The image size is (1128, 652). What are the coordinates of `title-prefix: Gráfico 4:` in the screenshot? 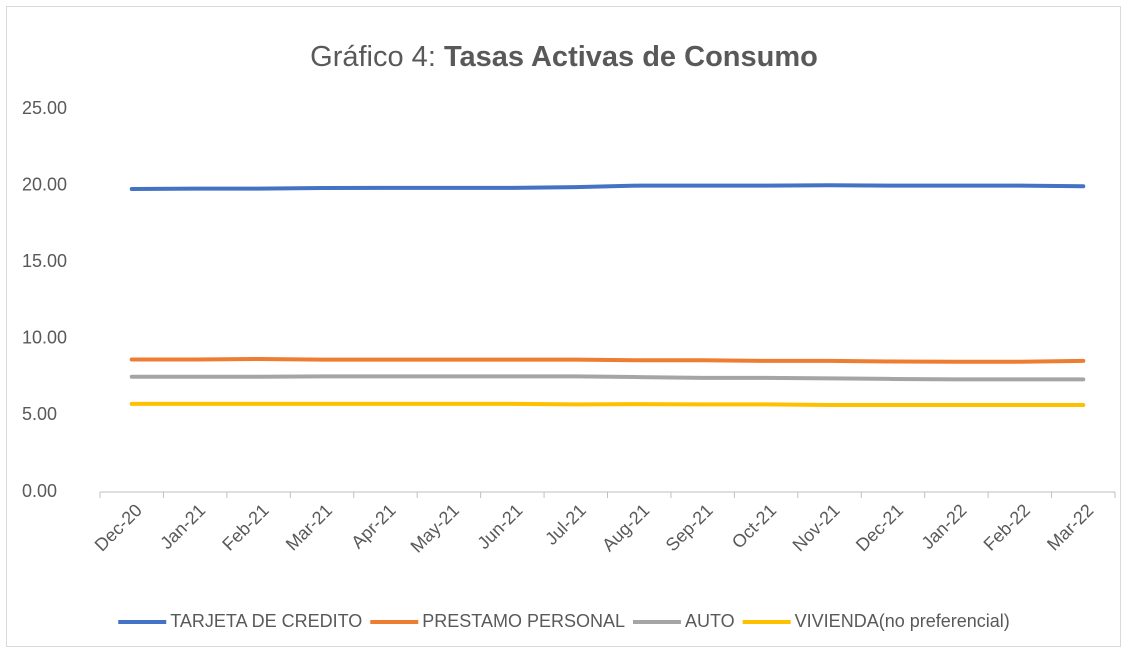 It's located at (373, 57).